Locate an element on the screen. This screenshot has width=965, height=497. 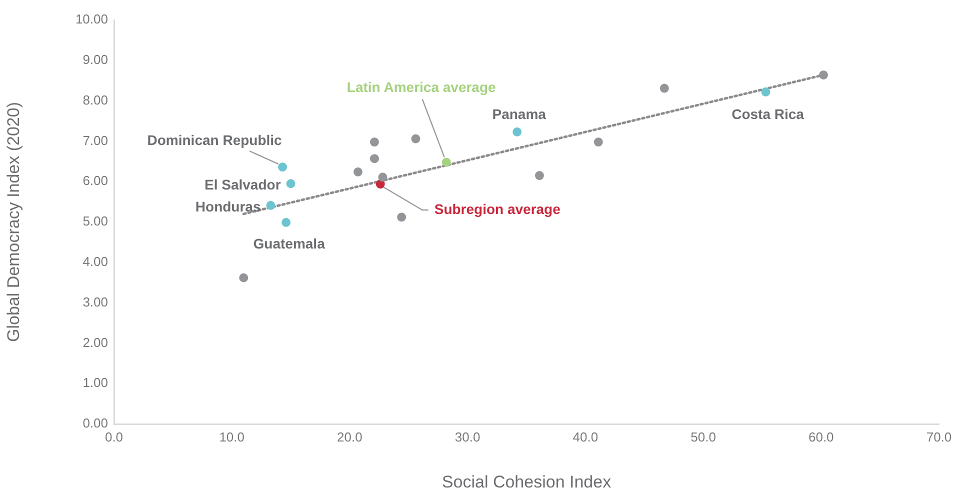
y-tick-label: 3.00 is located at coordinates (95, 302).